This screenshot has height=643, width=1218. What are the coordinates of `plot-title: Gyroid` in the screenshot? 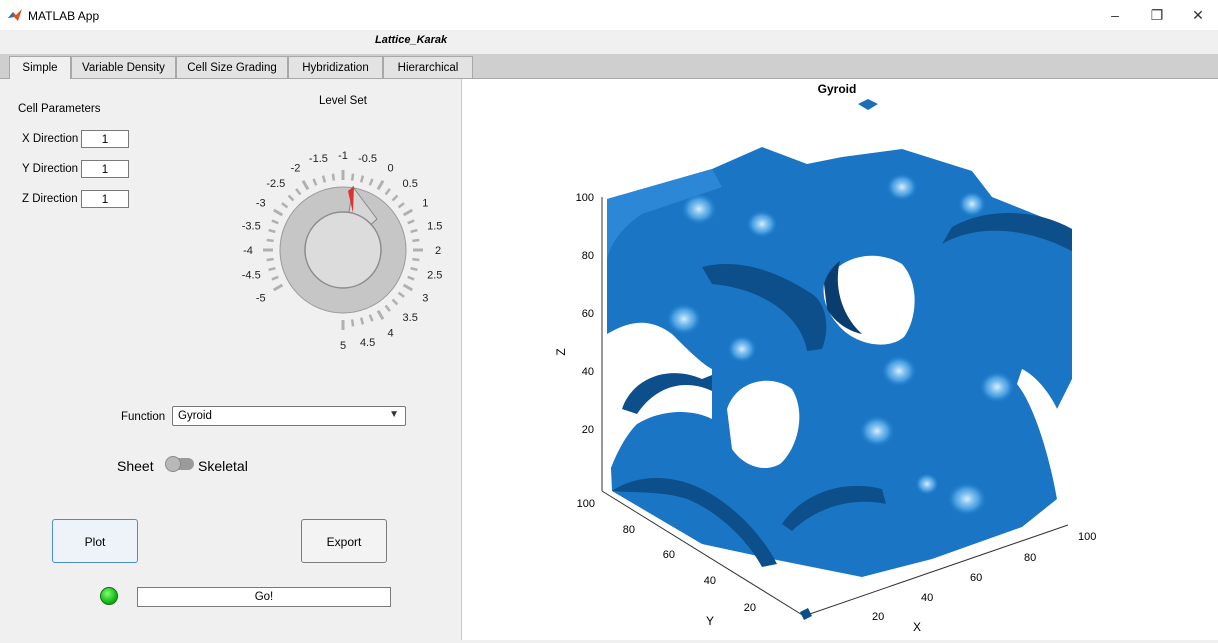 It's located at (837, 89).